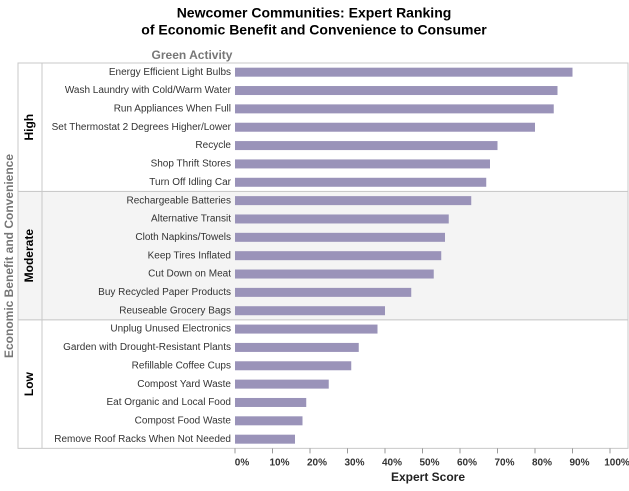 Image resolution: width=629 pixels, height=491 pixels. Describe the element at coordinates (579, 463) in the screenshot. I see `x-tick-label: 90%` at that location.